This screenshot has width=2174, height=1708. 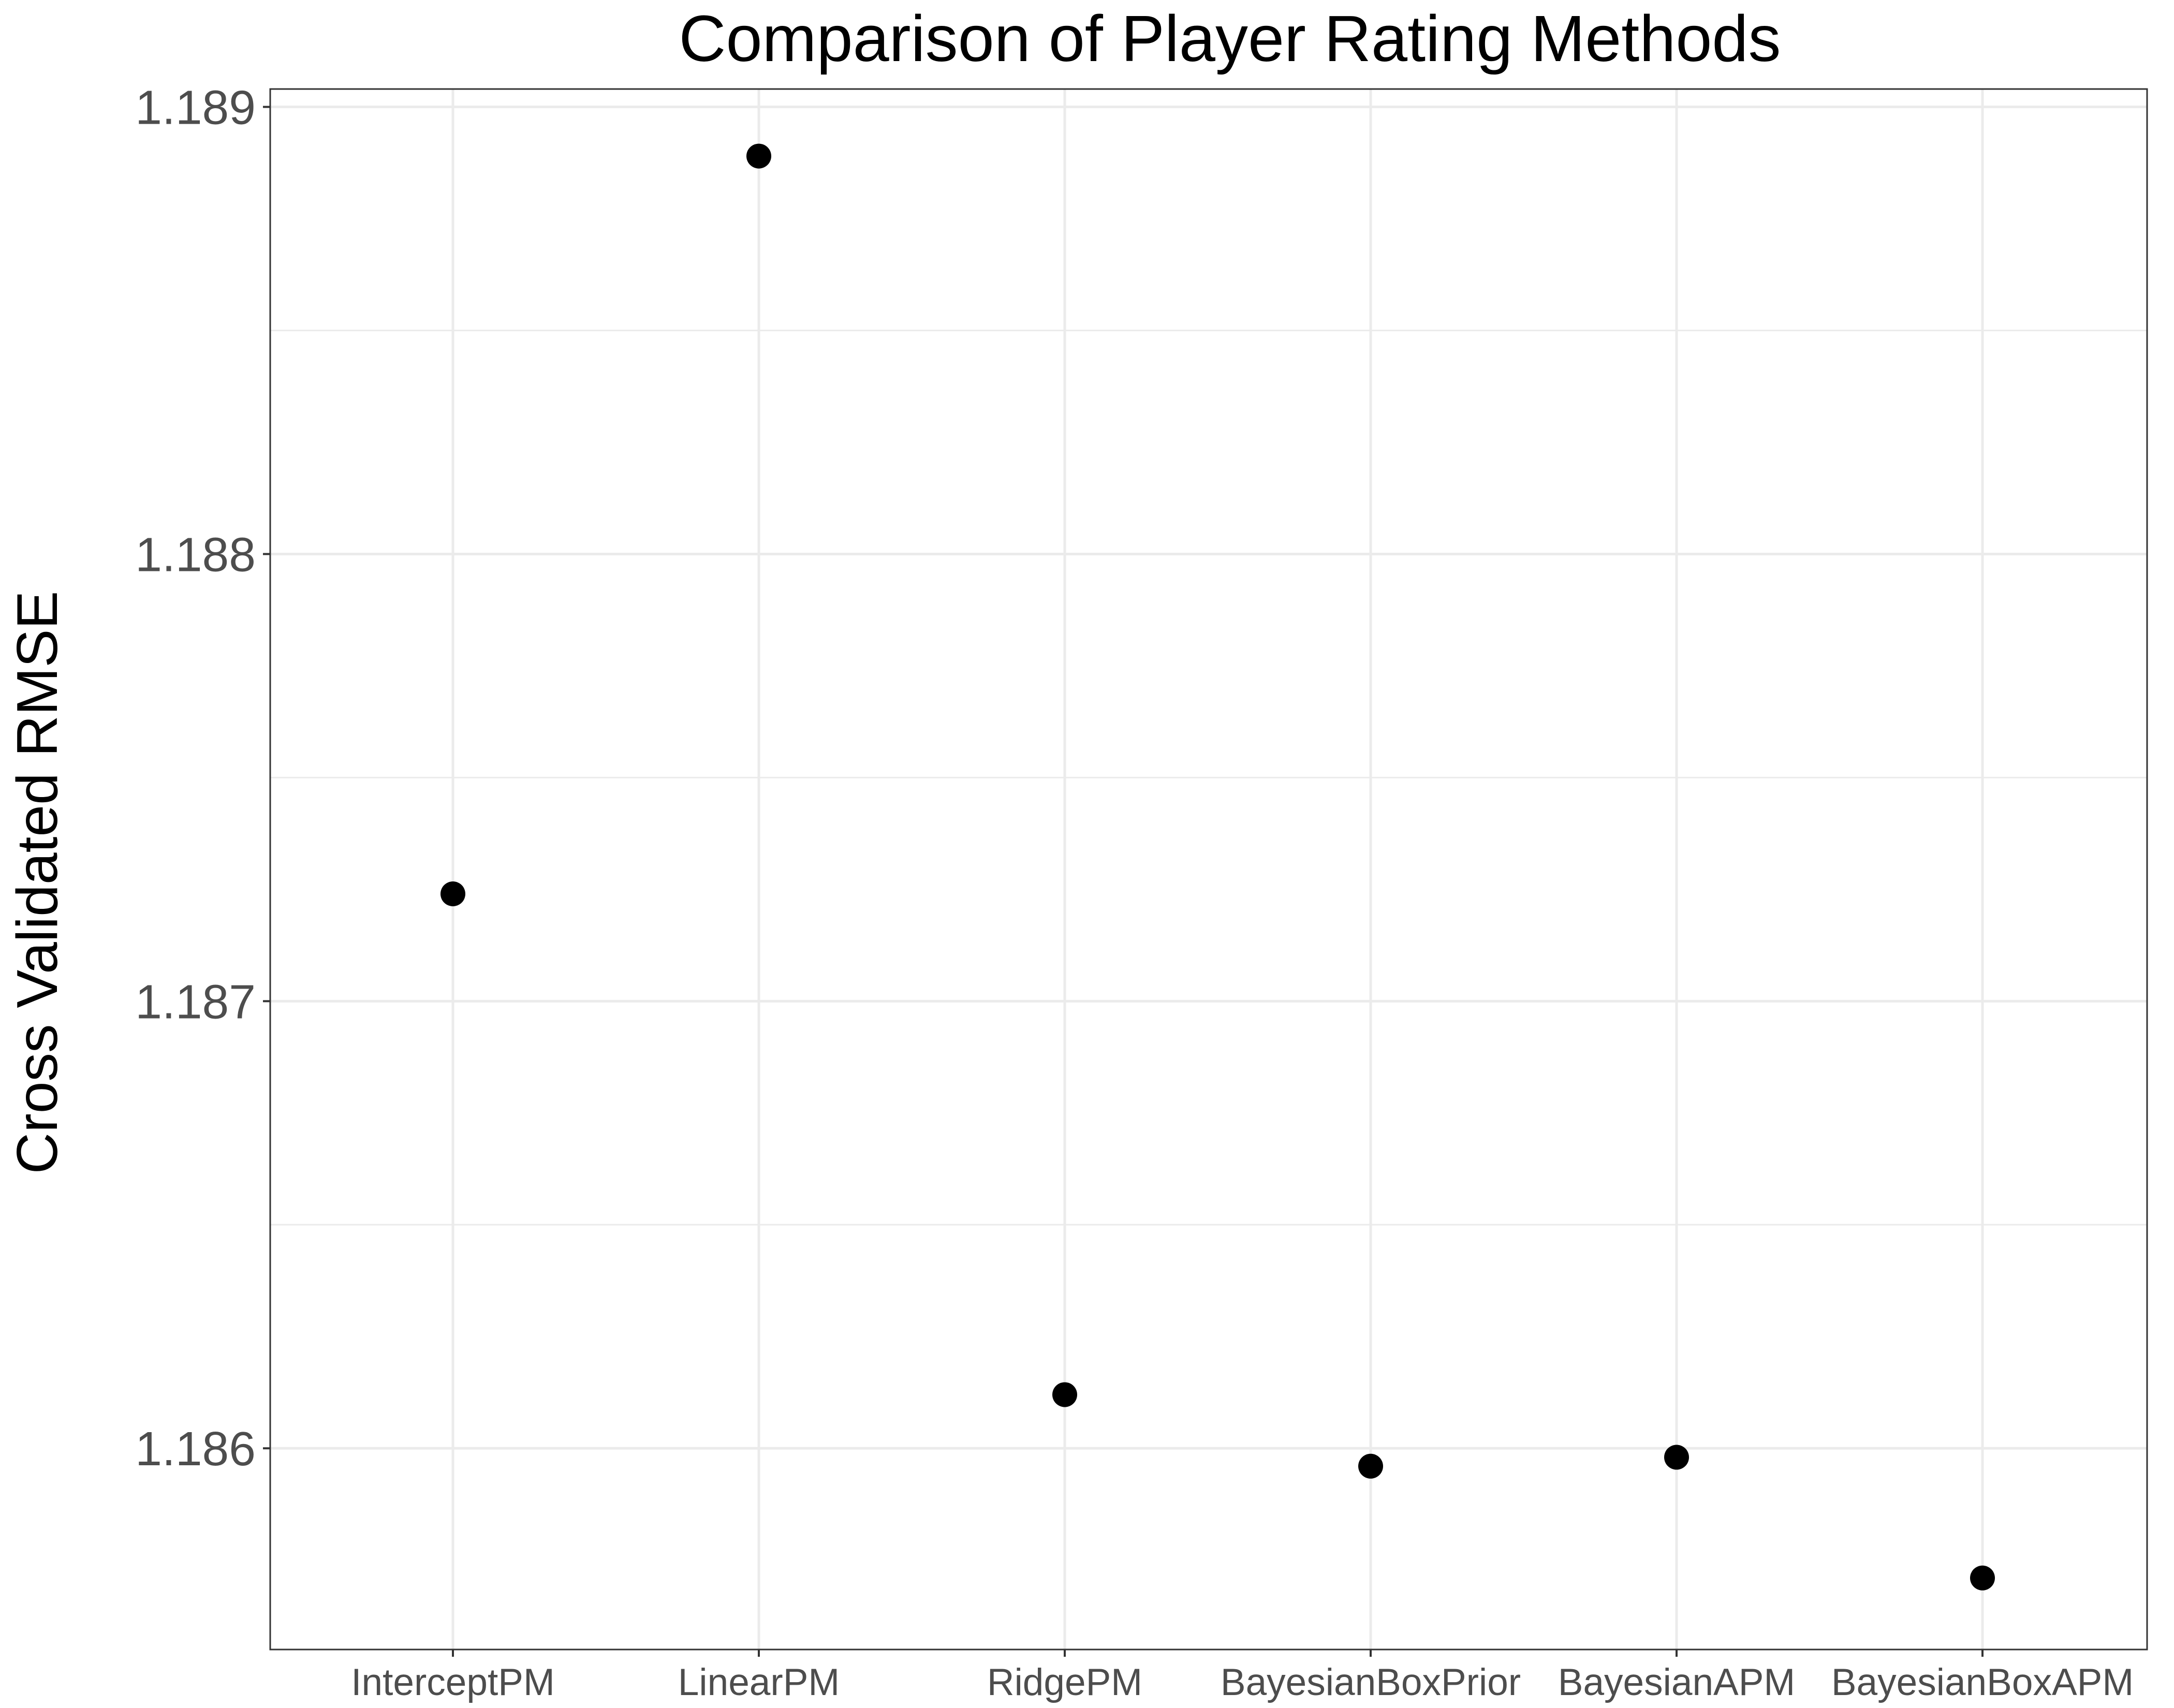 What do you see at coordinates (195, 554) in the screenshot?
I see `y-tick-label: 1.188` at bounding box center [195, 554].